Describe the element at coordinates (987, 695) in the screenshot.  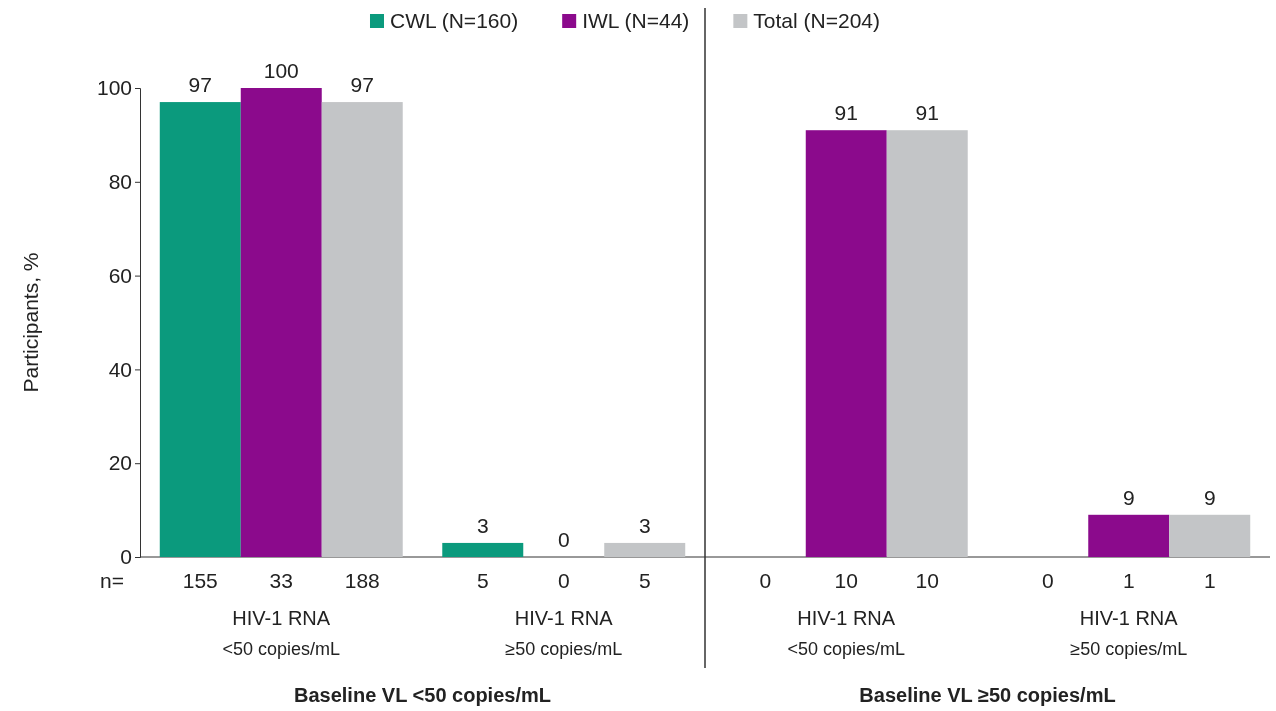
I see `text: Baseline VL ≥50 copies/mL` at that location.